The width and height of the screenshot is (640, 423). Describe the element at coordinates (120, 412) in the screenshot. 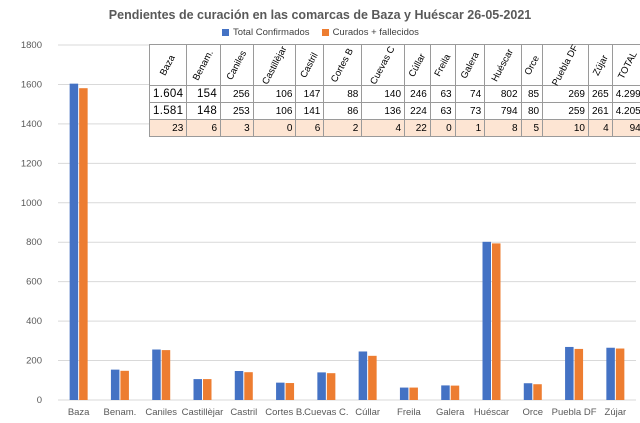

I see `x-tick-label: Benam.` at that location.